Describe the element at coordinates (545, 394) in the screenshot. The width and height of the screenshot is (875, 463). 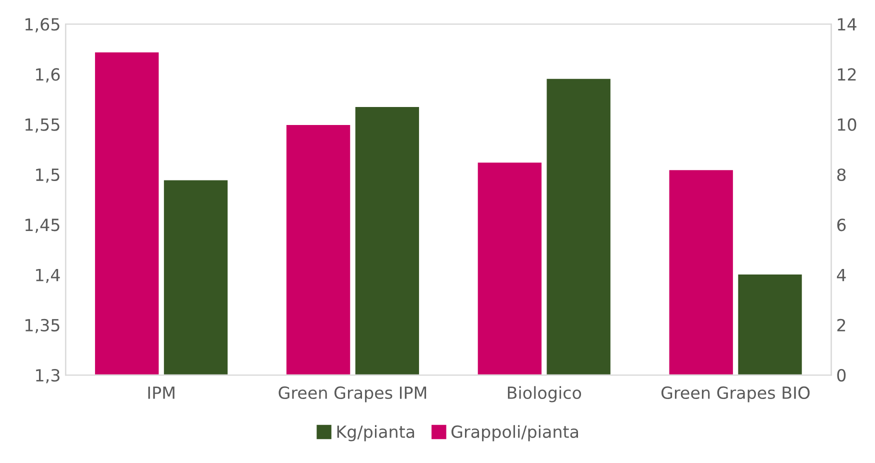
I see `x-tick-label: Biologico` at that location.